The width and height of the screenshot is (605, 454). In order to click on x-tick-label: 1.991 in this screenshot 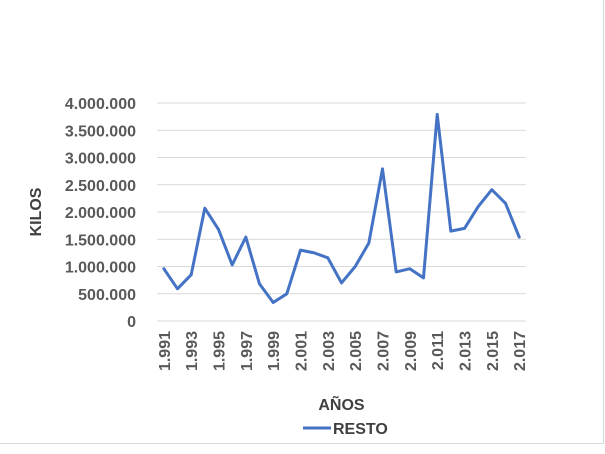, I will do `click(165, 351)`.